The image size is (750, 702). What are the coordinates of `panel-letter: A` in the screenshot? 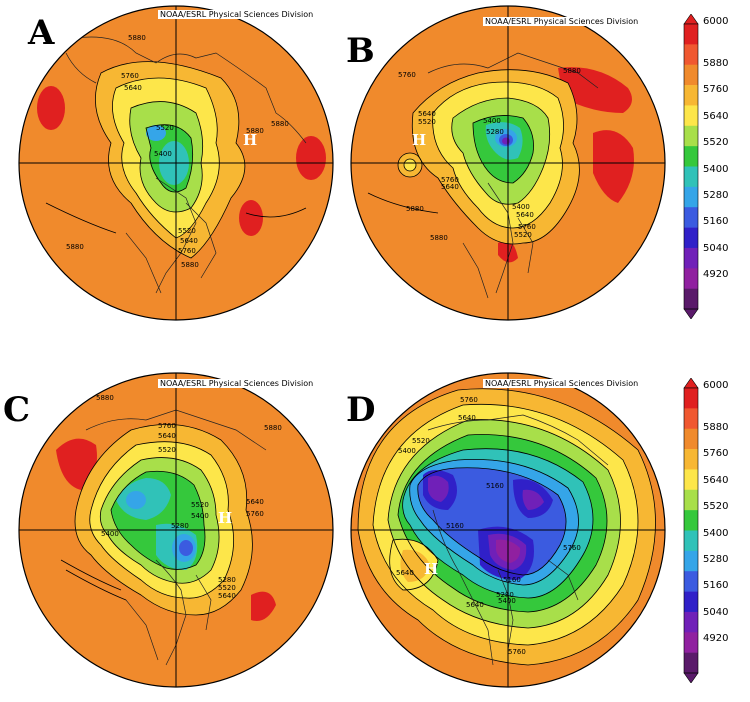 It's located at (41, 33).